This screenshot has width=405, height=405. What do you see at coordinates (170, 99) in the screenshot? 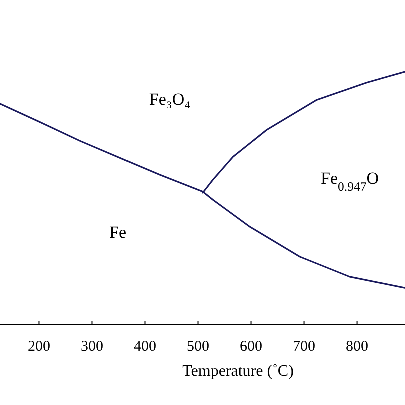
I see `annotation: Fe₃O₄` at bounding box center [170, 99].